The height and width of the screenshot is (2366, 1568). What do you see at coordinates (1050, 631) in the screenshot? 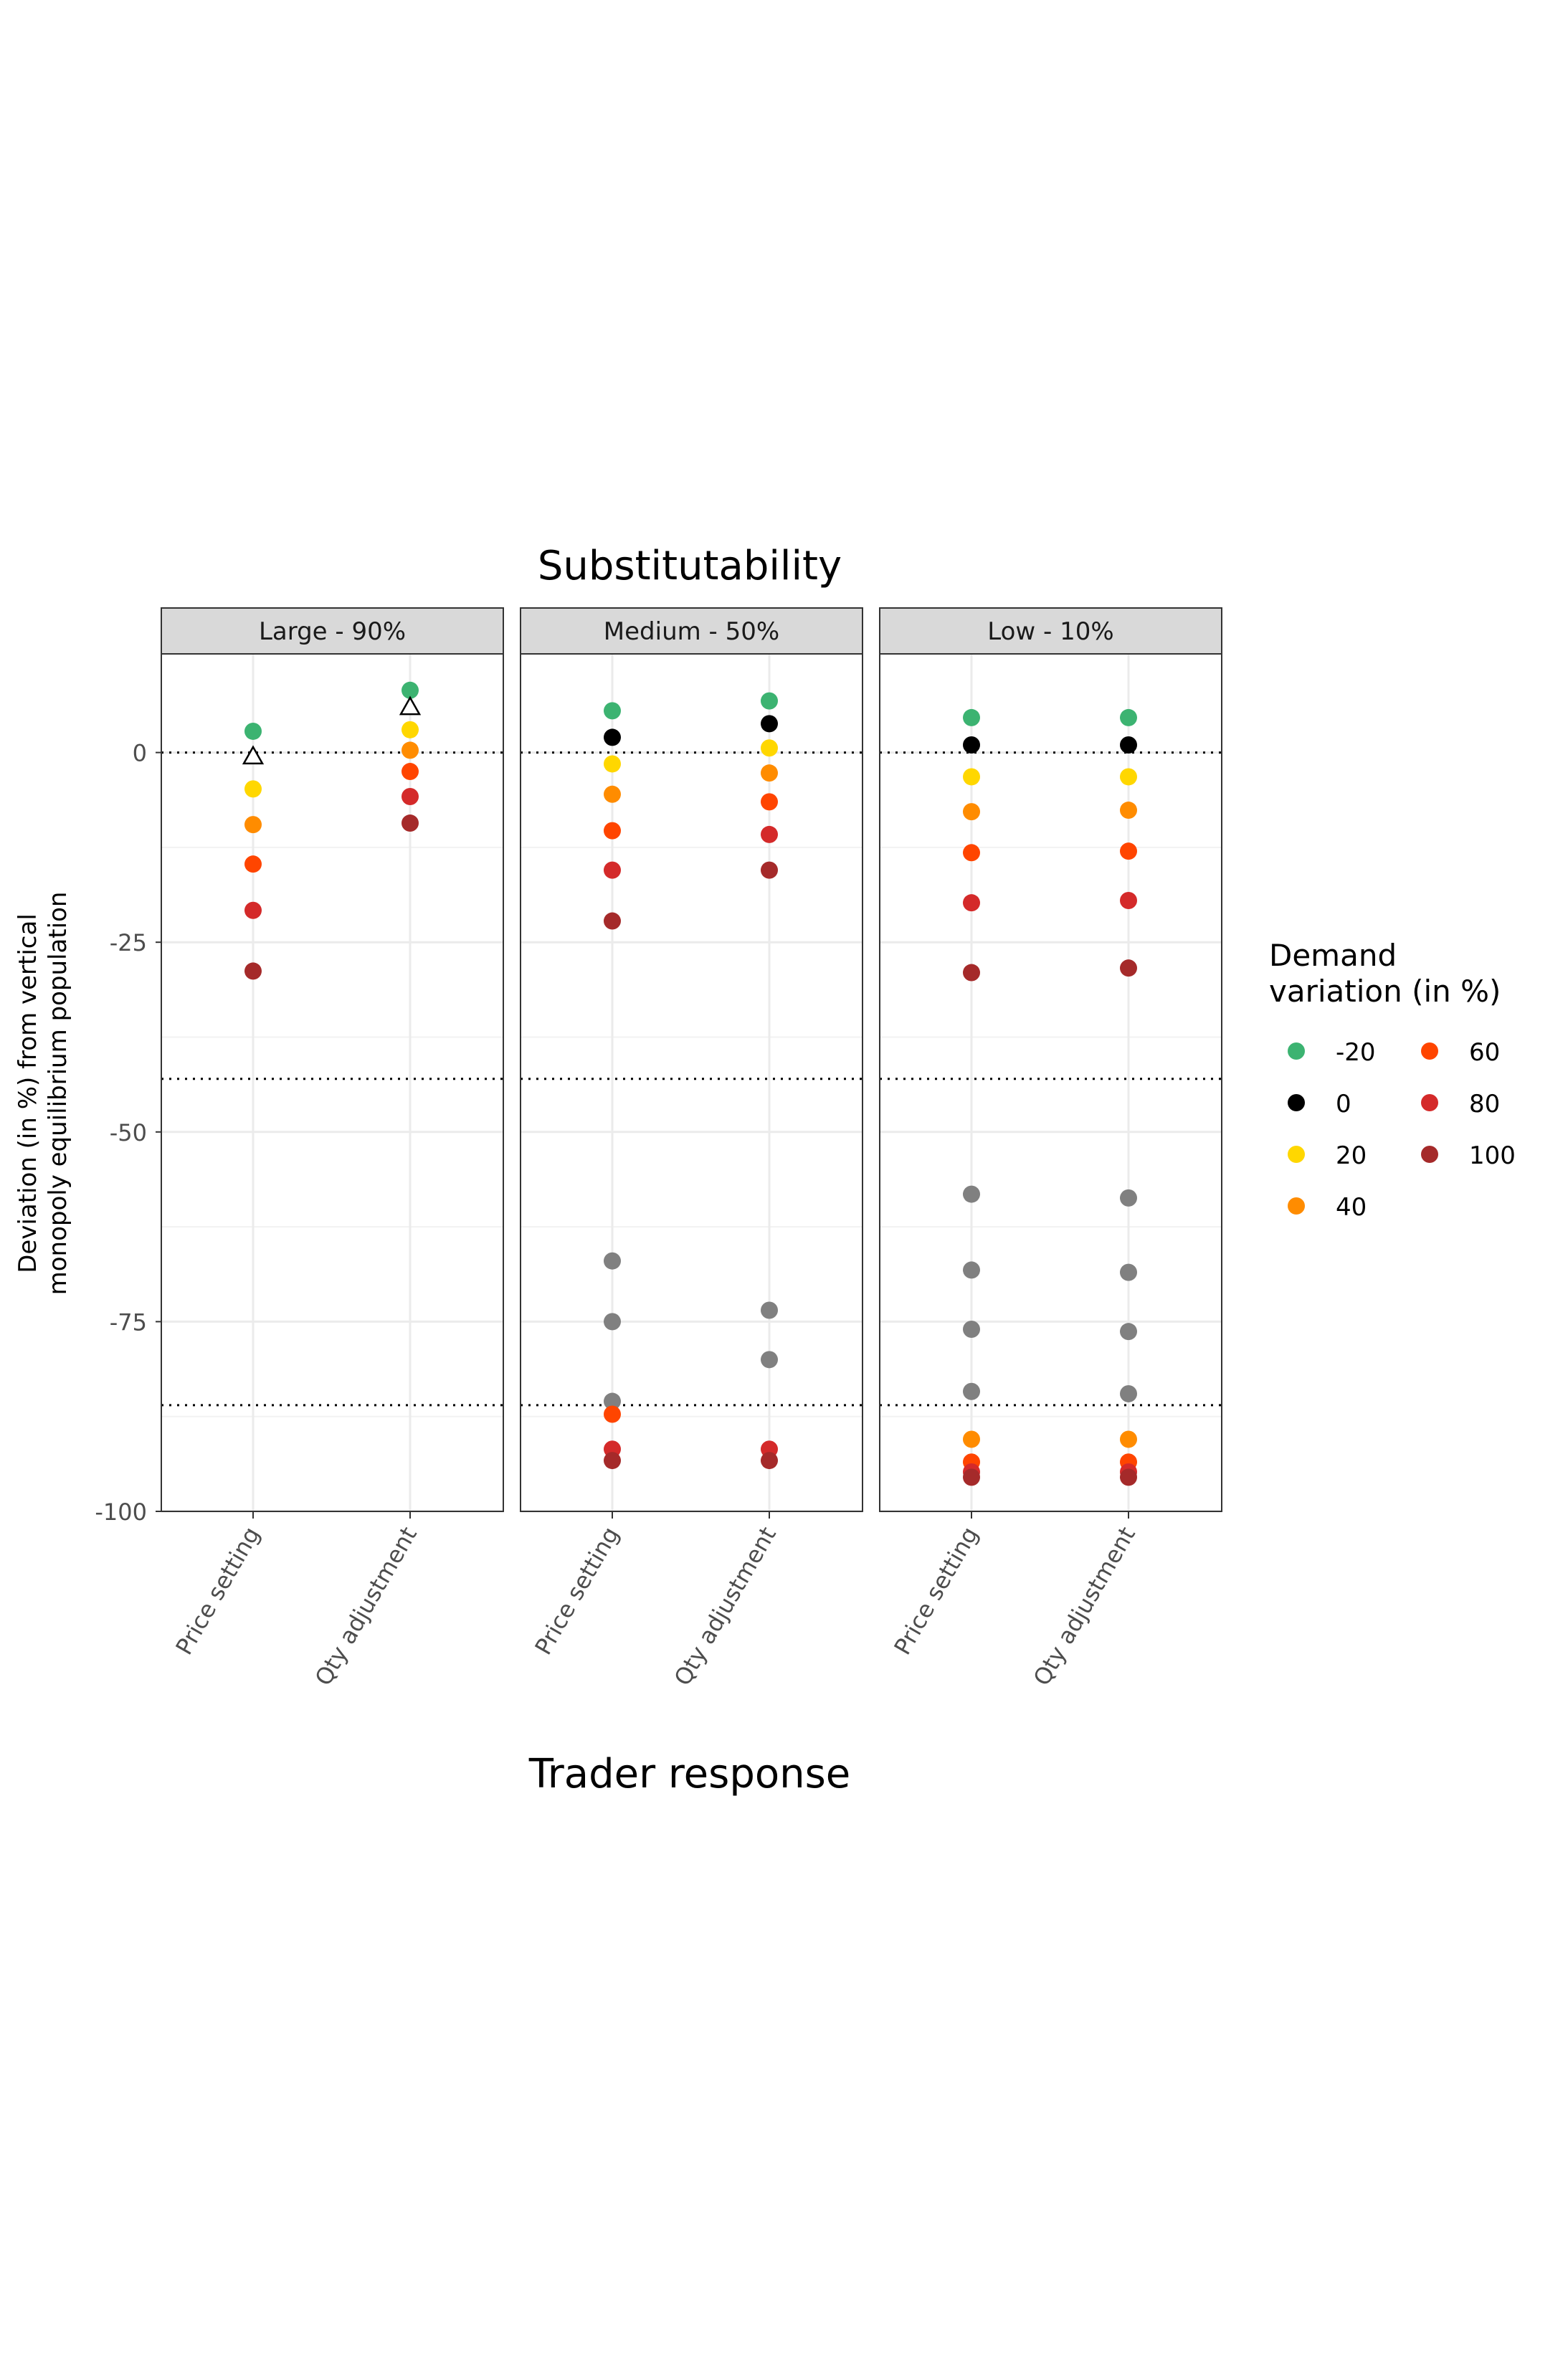
I see `facet-strip-label: Low - 10%` at bounding box center [1050, 631].